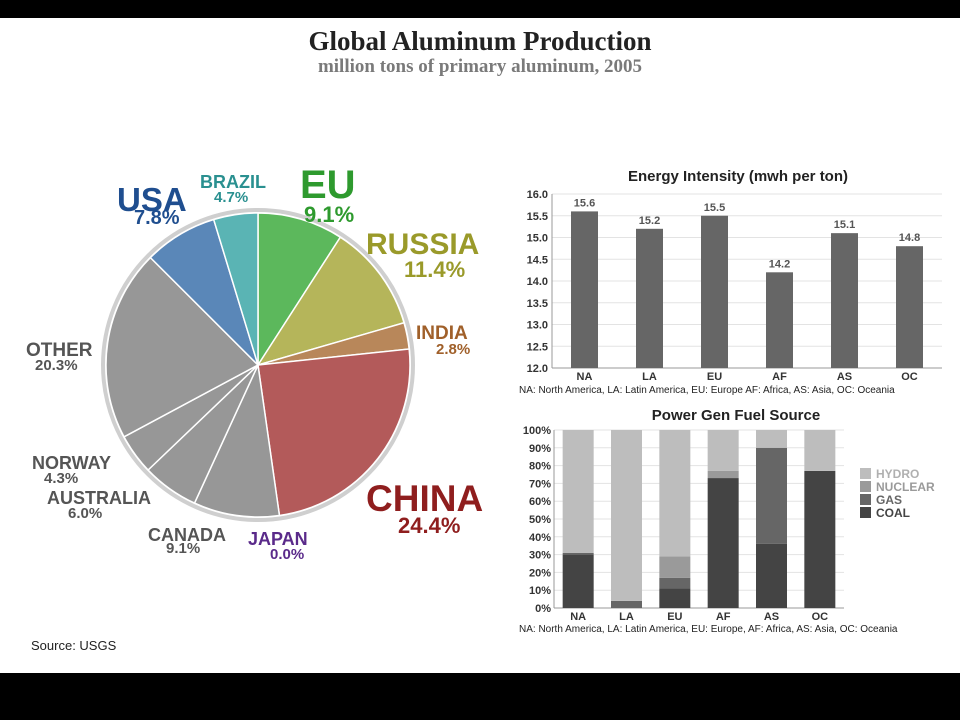 The height and width of the screenshot is (720, 960). What do you see at coordinates (74, 645) in the screenshot?
I see `source-note: Source: USGS` at bounding box center [74, 645].